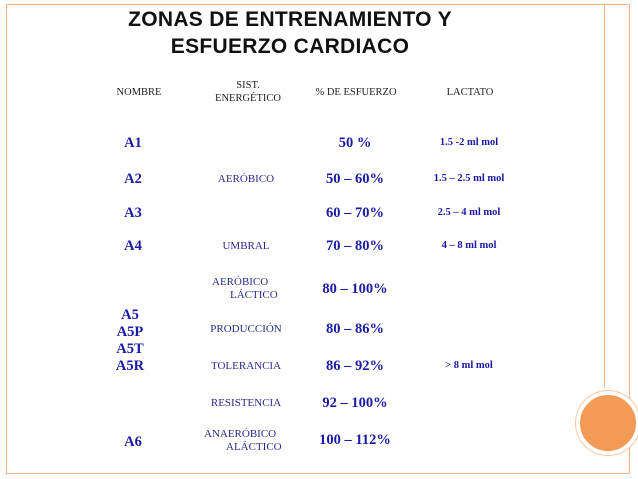 The height and width of the screenshot is (479, 638). Describe the element at coordinates (130, 366) in the screenshot. I see `zone-a5r: A5R` at that location.